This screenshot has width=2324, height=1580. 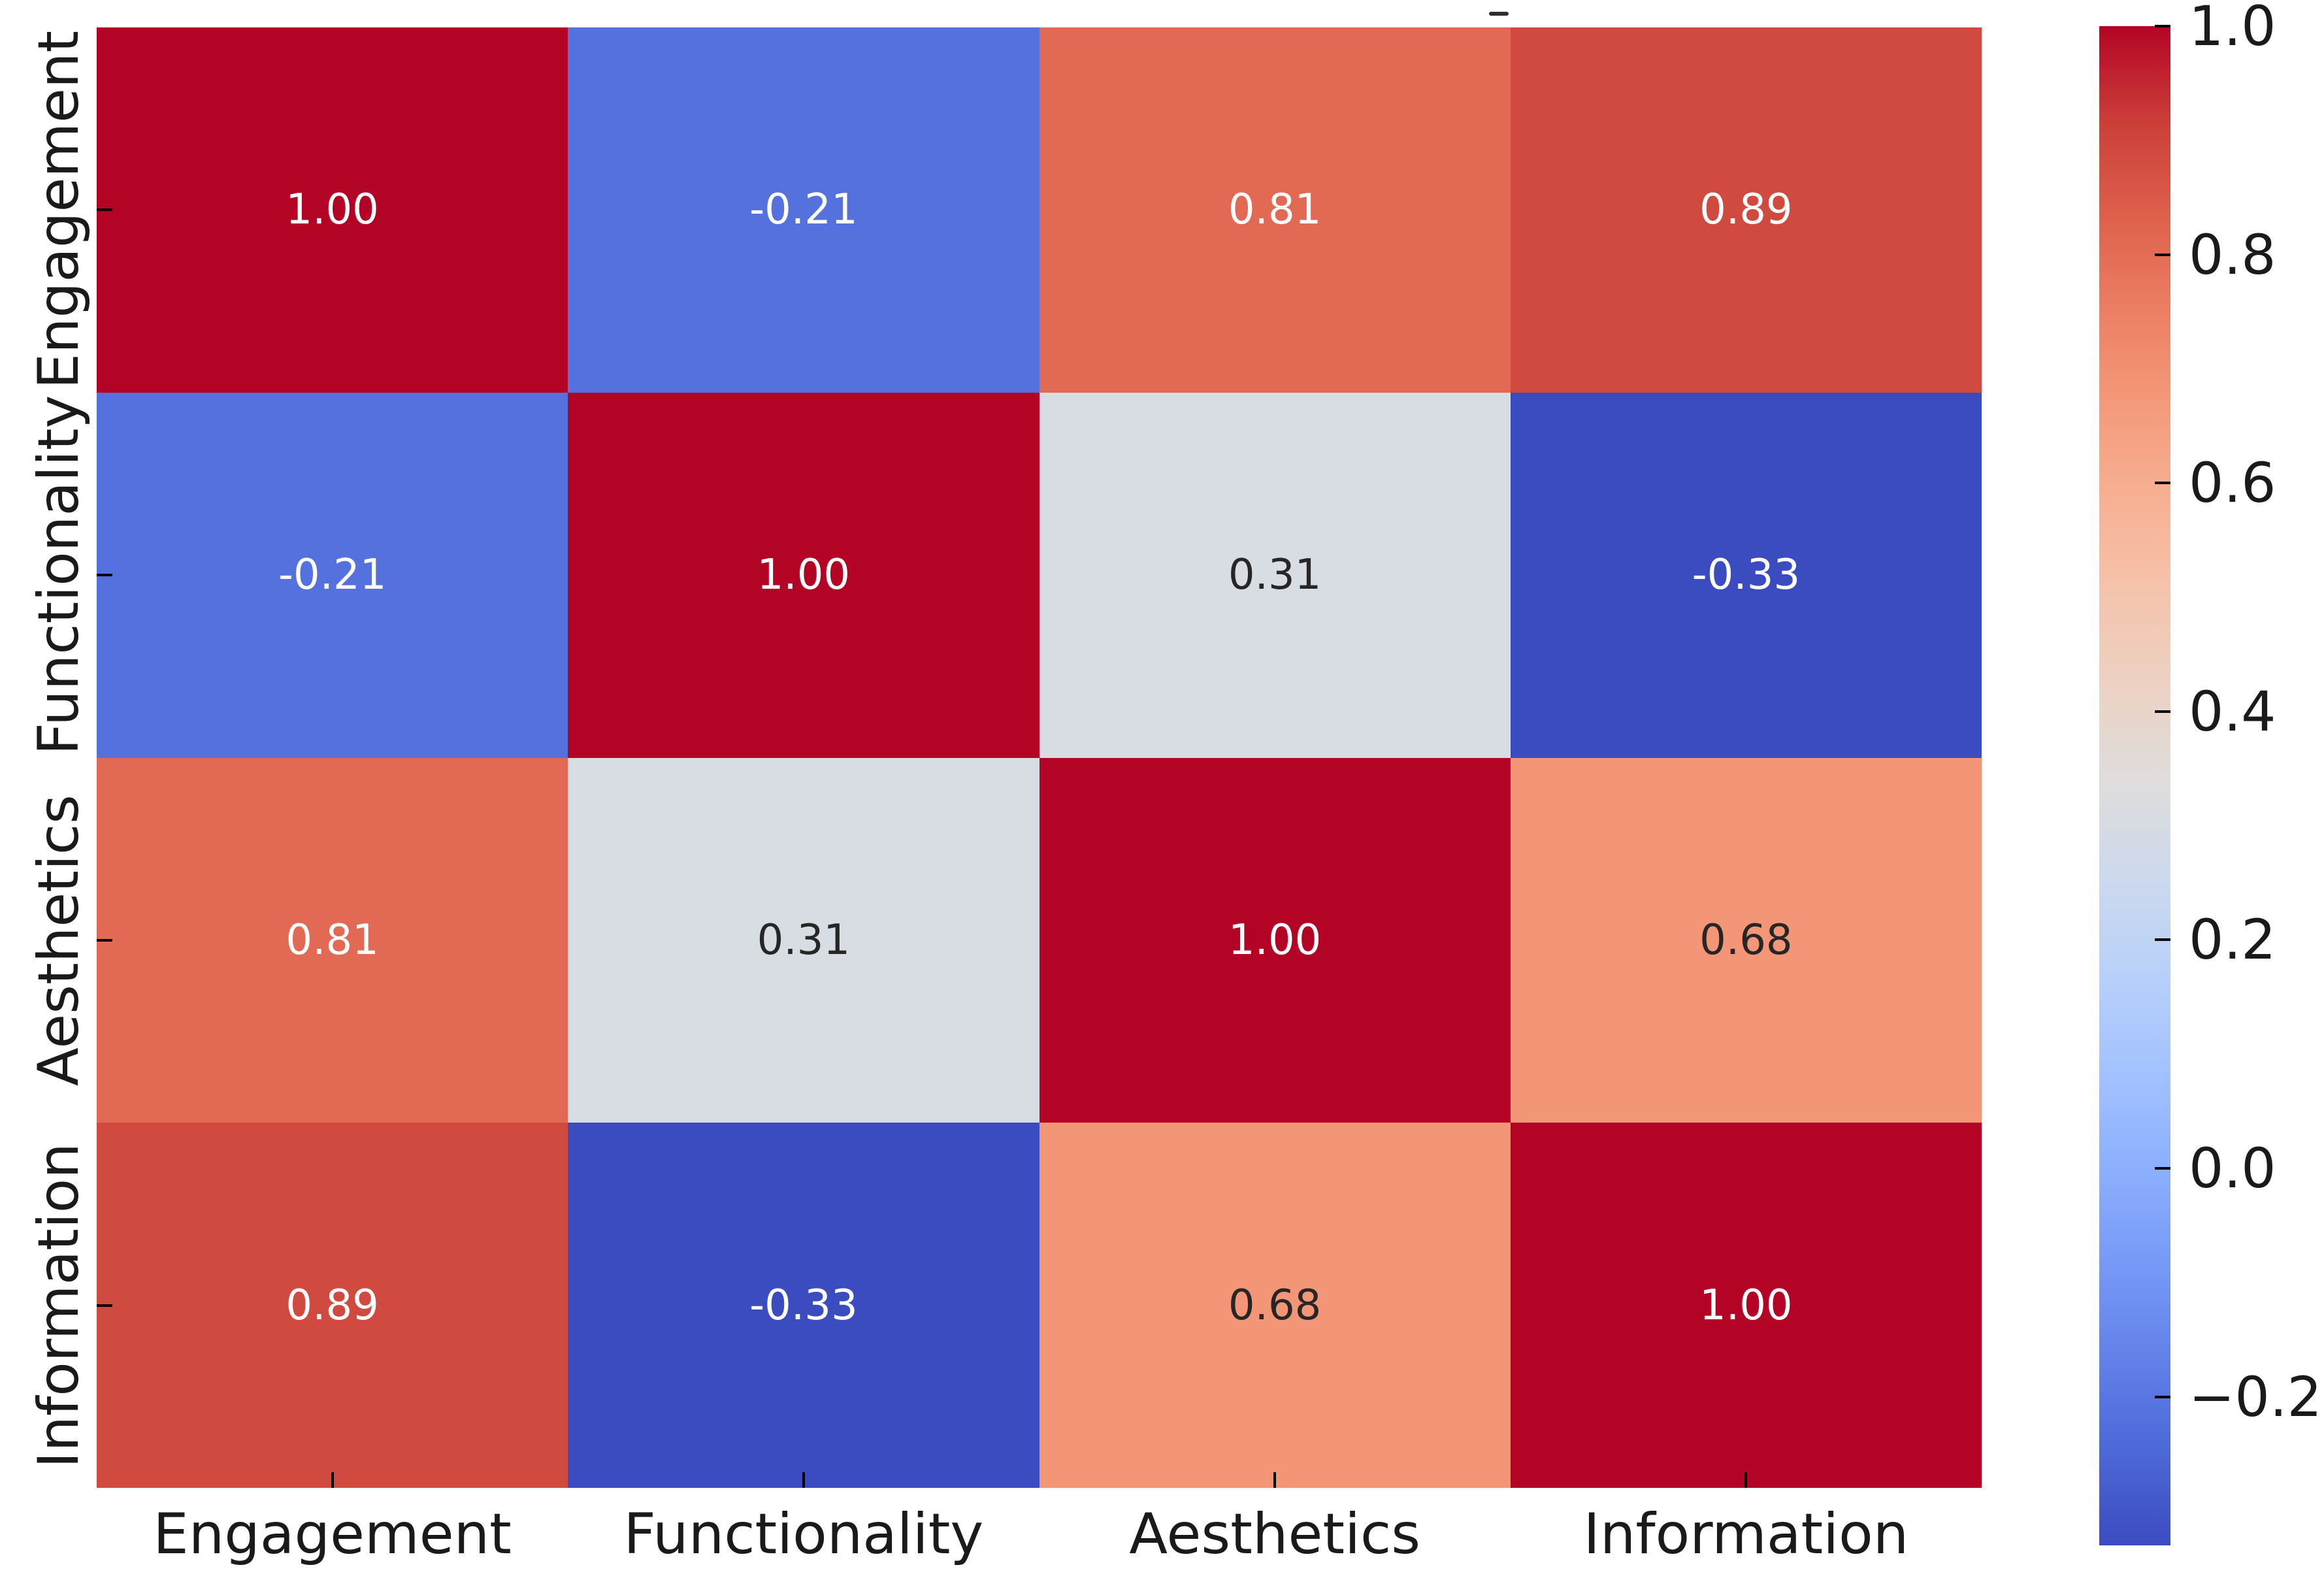 I want to click on y-axis-label: Engagement, so click(x=59, y=210).